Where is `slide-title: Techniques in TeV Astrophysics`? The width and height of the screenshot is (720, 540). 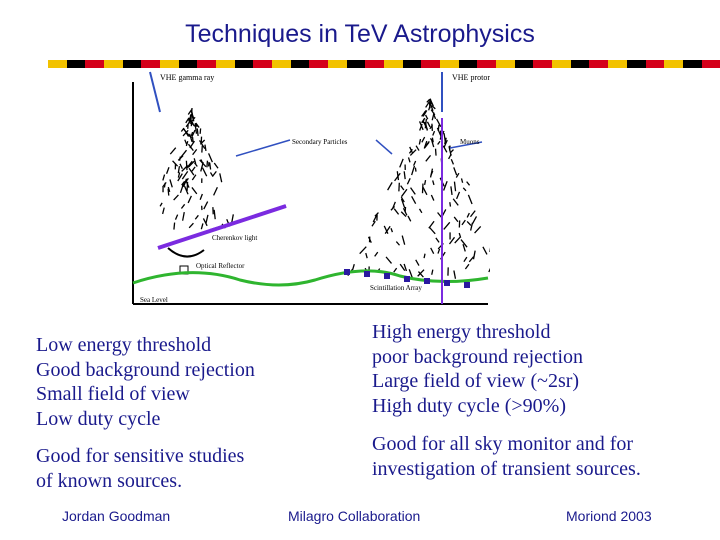 slide-title: Techniques in TeV Astrophysics is located at coordinates (360, 34).